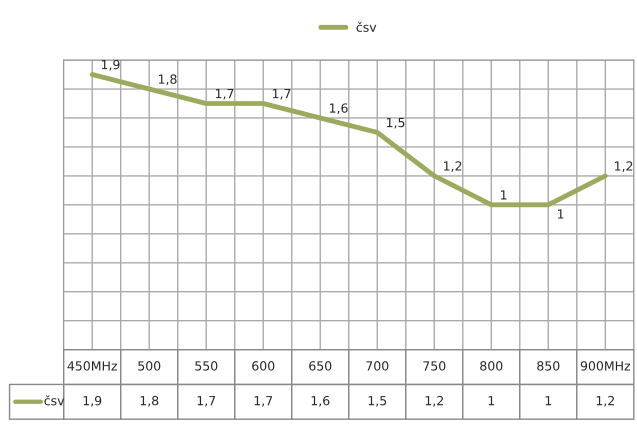  Describe the element at coordinates (206, 366) in the screenshot. I see `x-tick-label: 550` at that location.